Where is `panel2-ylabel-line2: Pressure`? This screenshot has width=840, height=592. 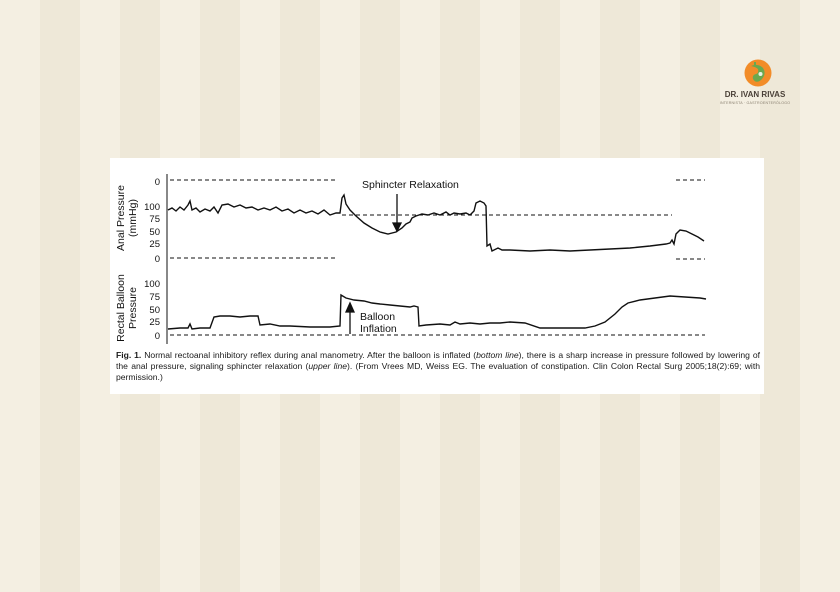 panel2-ylabel-line2: Pressure is located at coordinates (133, 308).